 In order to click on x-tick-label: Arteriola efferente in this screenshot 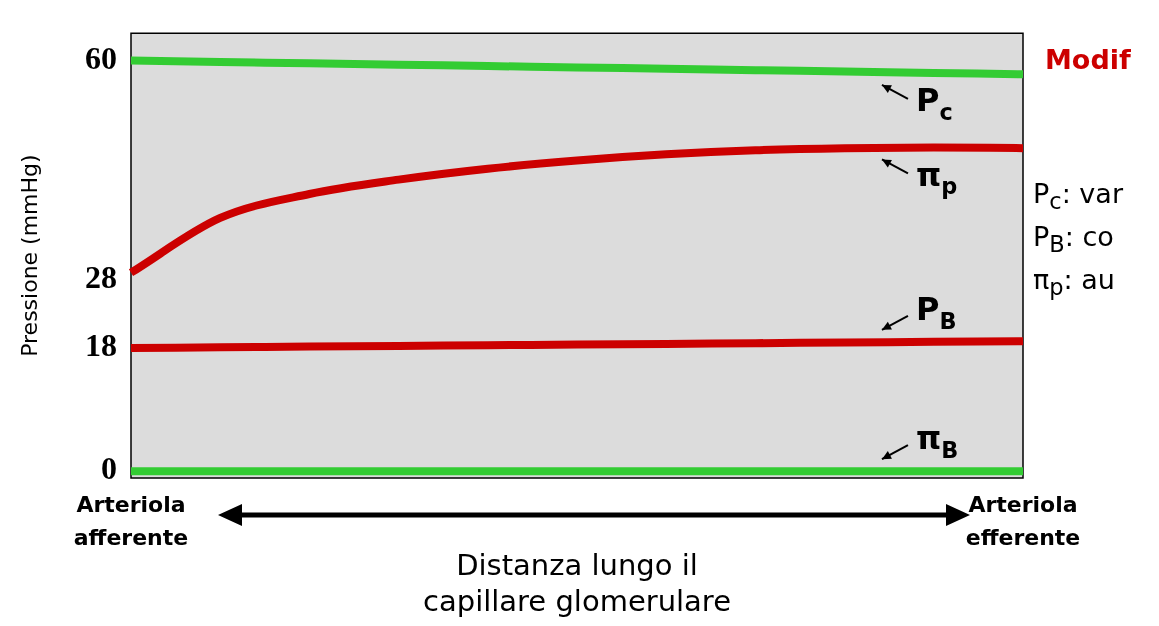, I will do `click(1023, 521)`.